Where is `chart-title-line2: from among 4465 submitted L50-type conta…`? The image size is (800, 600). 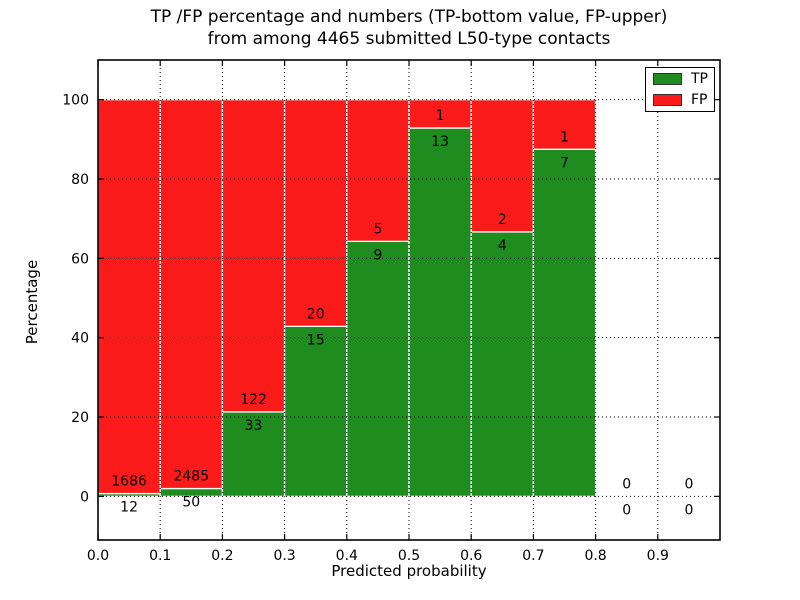
chart-title-line2: from among 4465 submitted L50-type conta… is located at coordinates (409, 39).